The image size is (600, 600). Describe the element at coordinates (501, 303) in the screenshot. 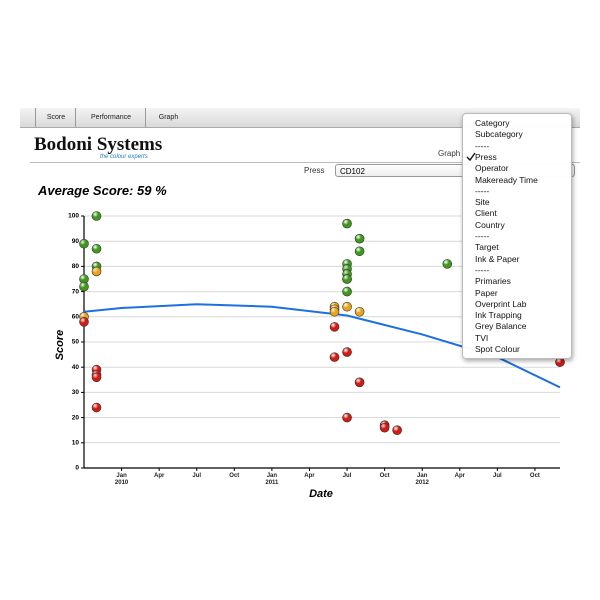

I see `menu-item: Overprint Lab` at that location.